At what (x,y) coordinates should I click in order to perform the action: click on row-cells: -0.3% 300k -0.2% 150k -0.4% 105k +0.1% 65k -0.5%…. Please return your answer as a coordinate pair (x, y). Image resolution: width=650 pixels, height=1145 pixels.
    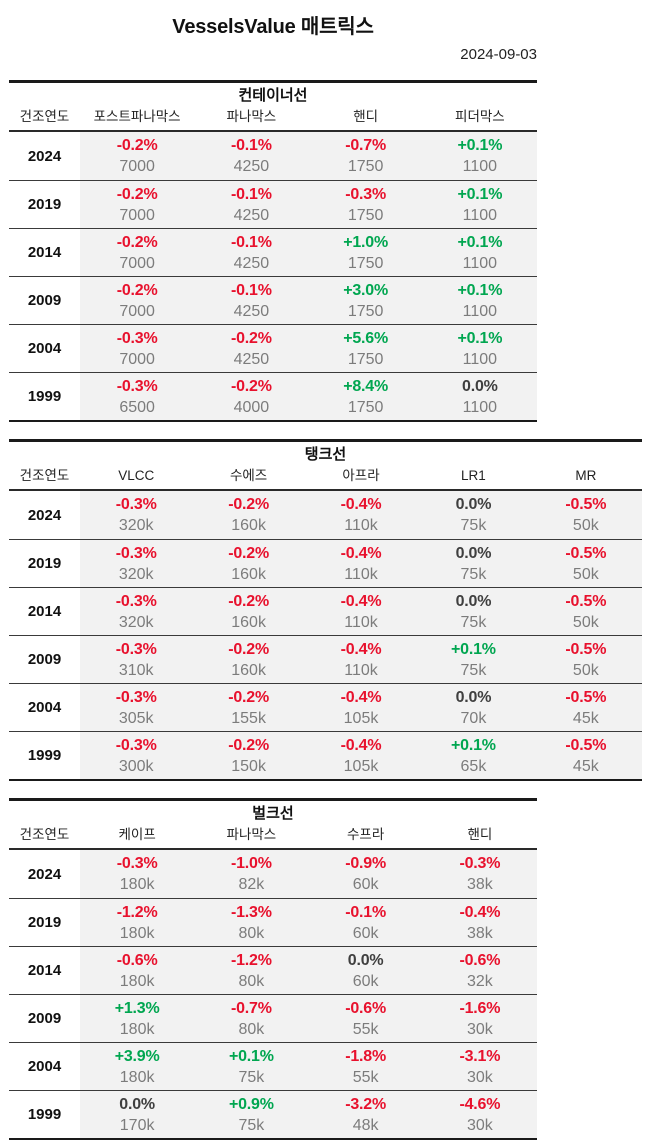
    Looking at the image, I should click on (361, 755).